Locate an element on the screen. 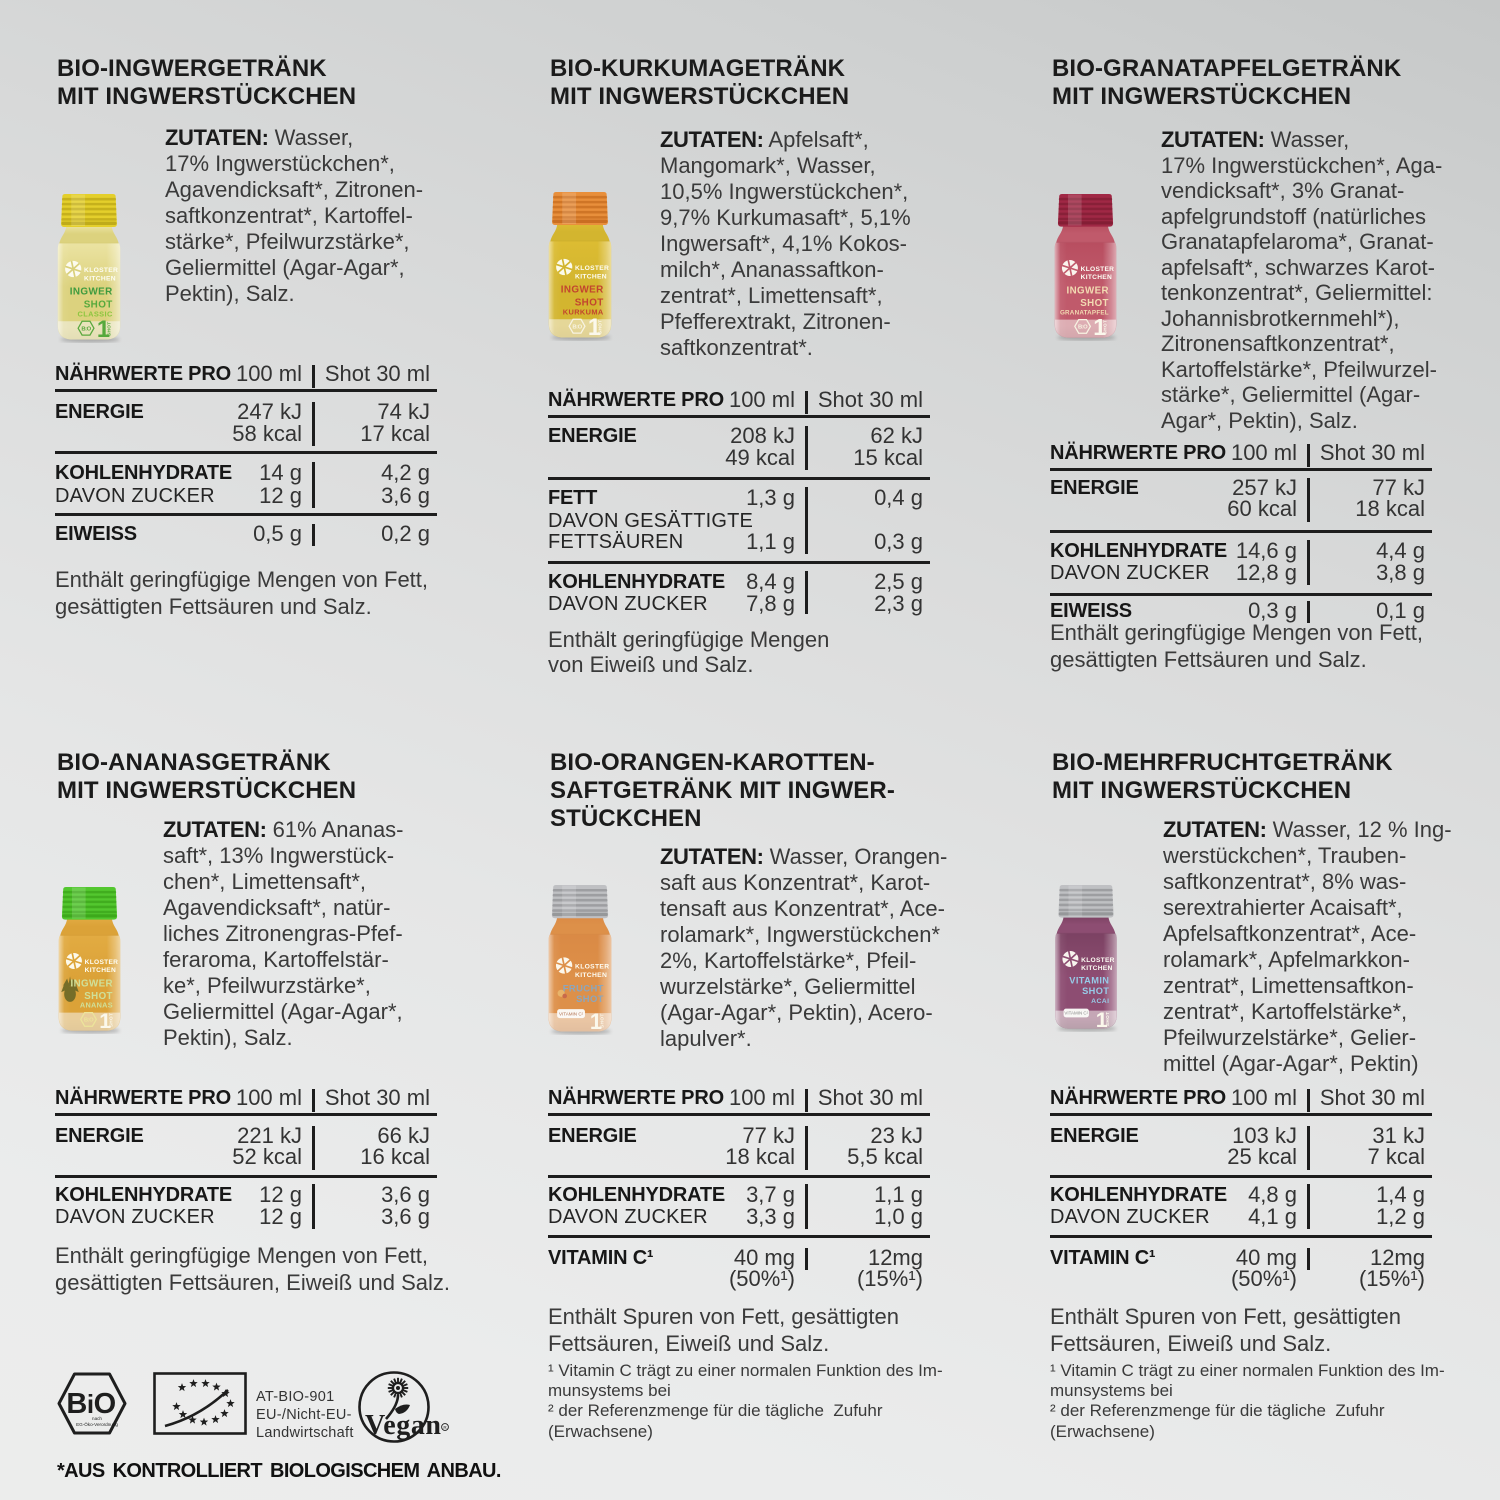 The height and width of the screenshot is (1500, 1500). svg-text: nach is located at coordinates (97, 1418).